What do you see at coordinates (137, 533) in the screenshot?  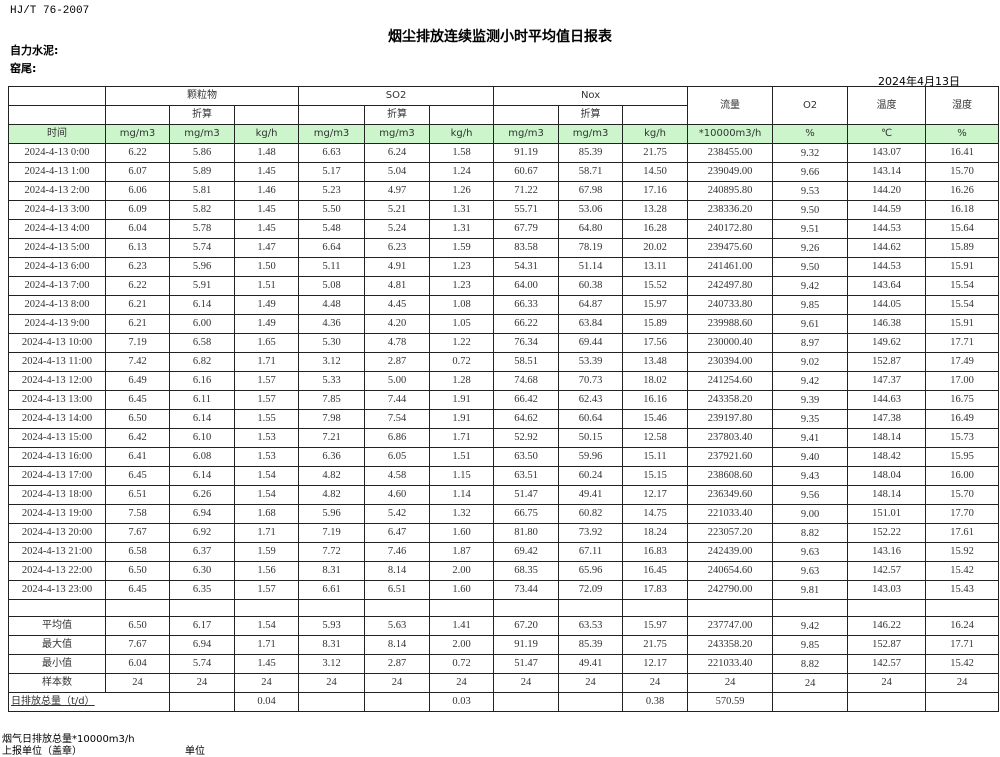 I see `value-cell: 7.67` at bounding box center [137, 533].